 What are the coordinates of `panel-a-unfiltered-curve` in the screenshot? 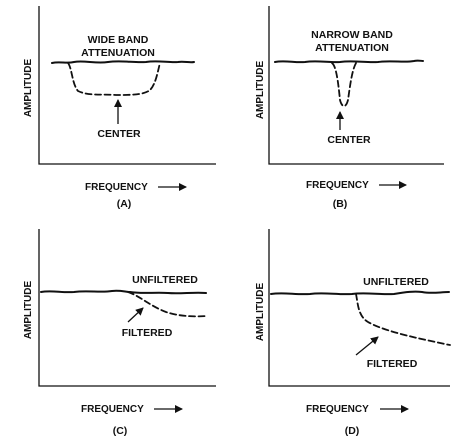 It's located at (123, 62).